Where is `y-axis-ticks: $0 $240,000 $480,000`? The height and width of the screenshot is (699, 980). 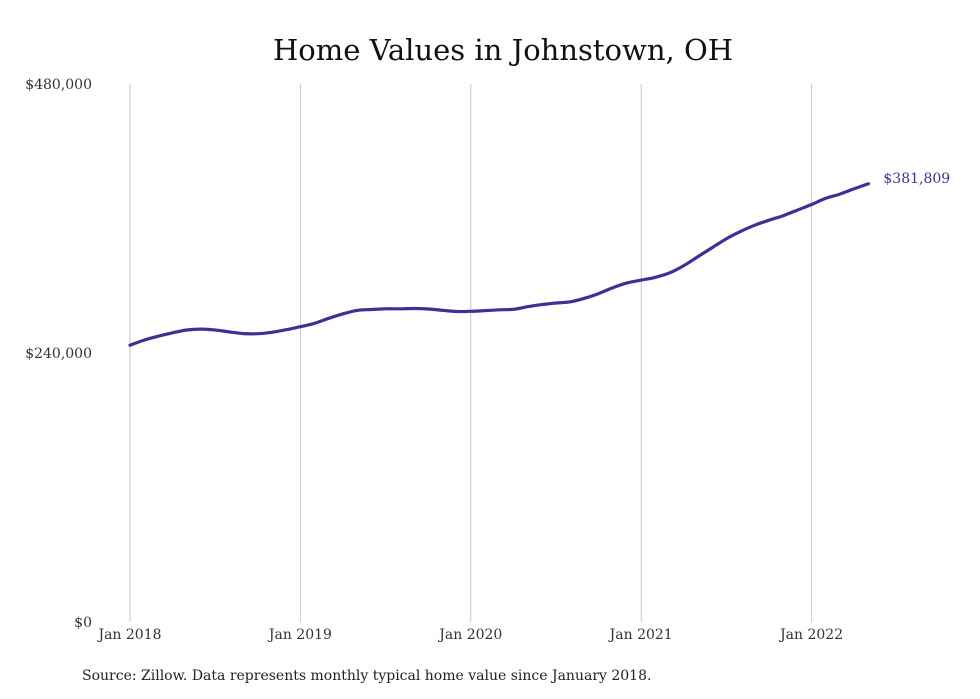 y-axis-ticks: $0 $240,000 $480,000 is located at coordinates (58, 354).